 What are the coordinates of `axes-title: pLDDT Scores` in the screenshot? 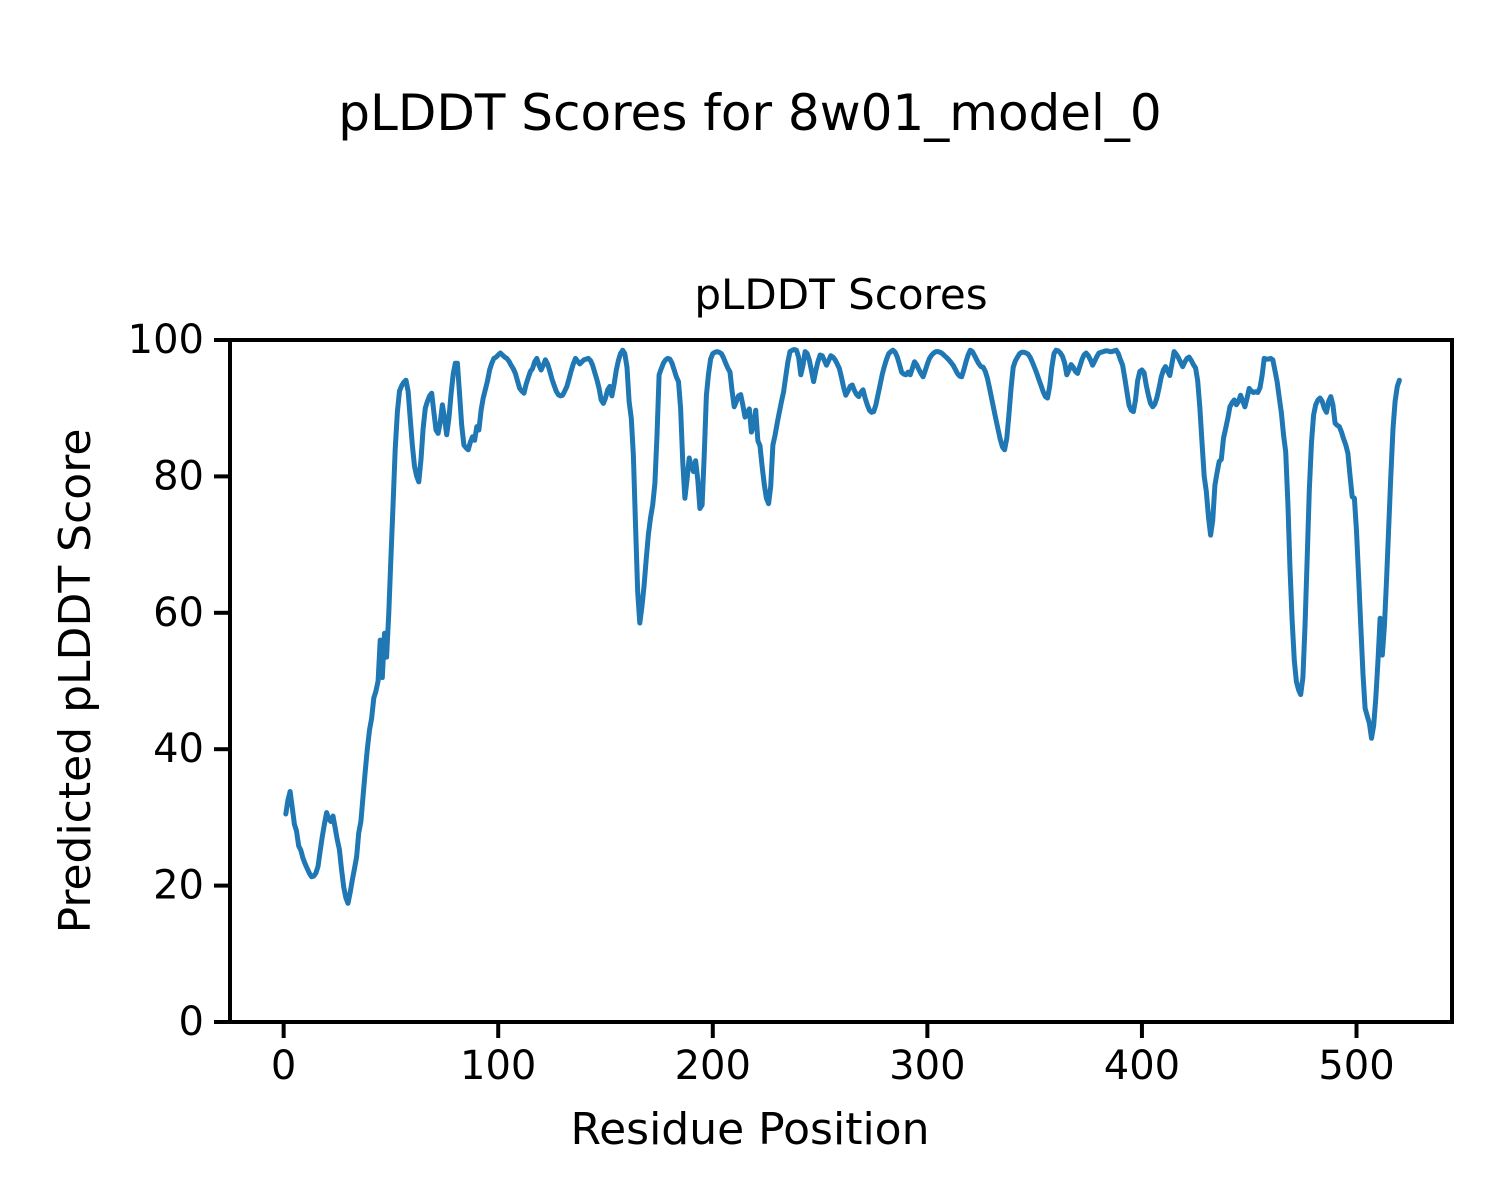 It's located at (841, 294).